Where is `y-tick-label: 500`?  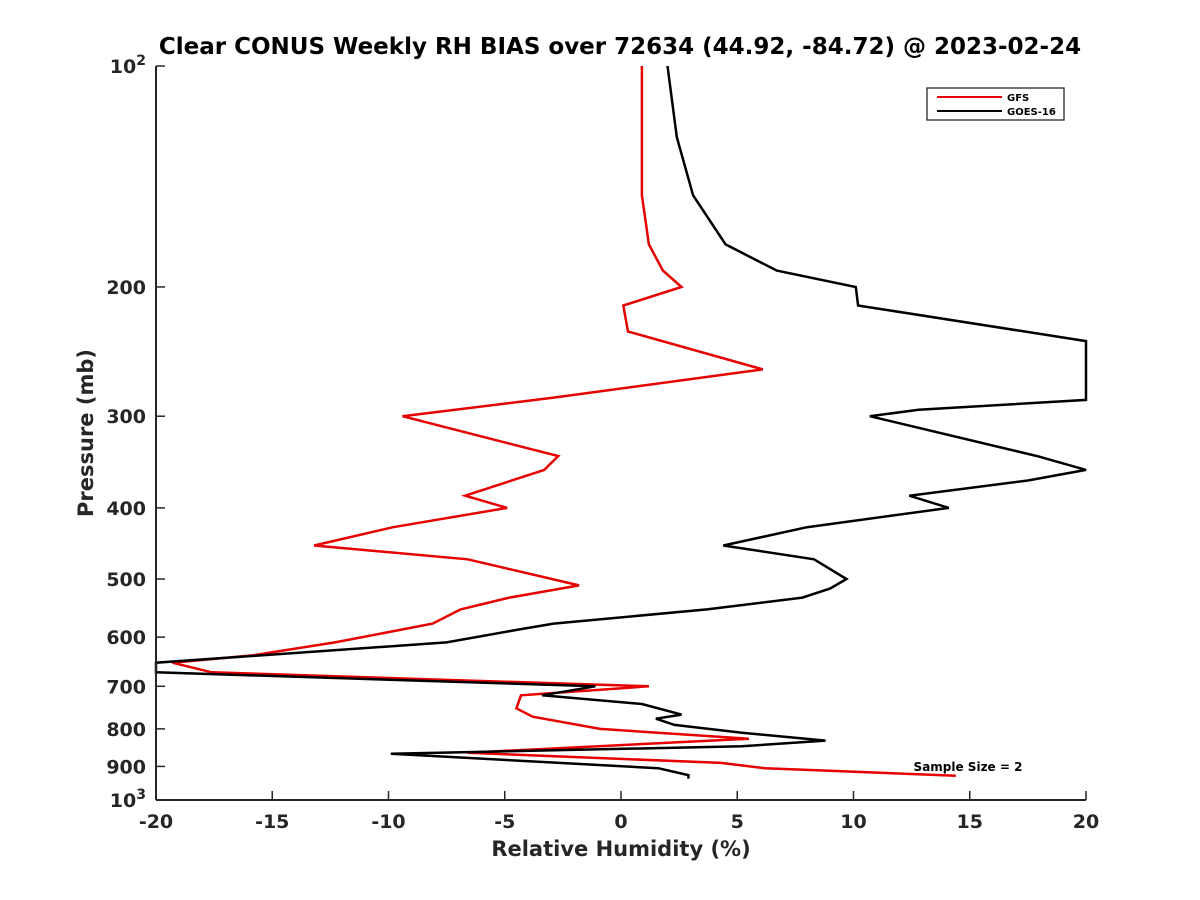 y-tick-label: 500 is located at coordinates (126, 580).